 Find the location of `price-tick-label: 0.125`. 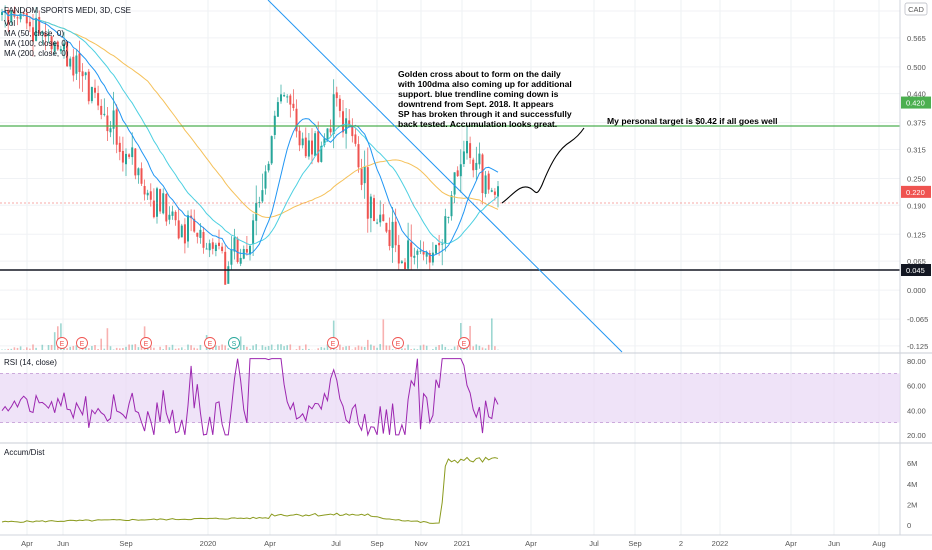

price-tick-label: 0.125 is located at coordinates (916, 234).